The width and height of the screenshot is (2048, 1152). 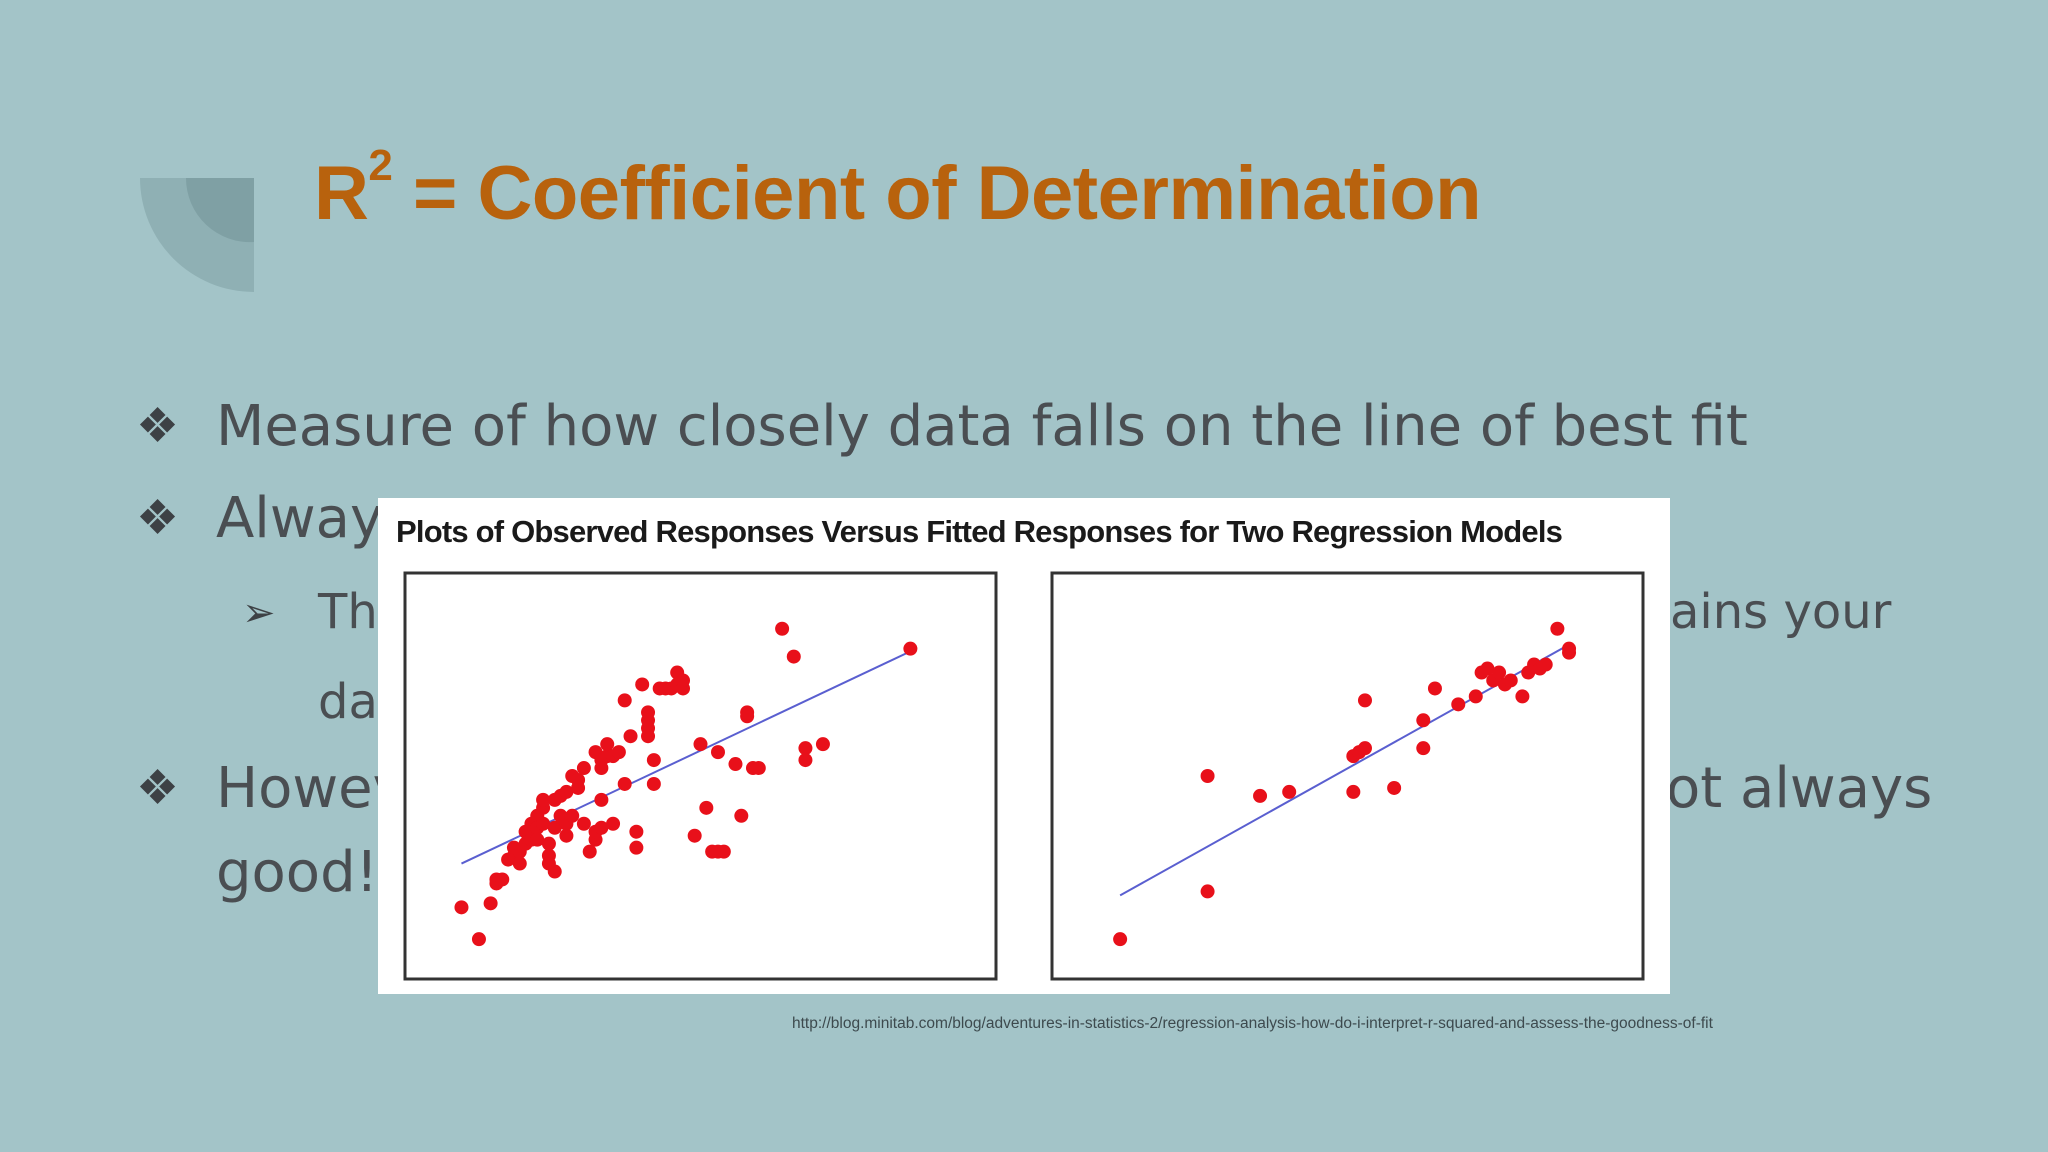 I want to click on bullet-text-left: Howev, so click(x=311, y=788).